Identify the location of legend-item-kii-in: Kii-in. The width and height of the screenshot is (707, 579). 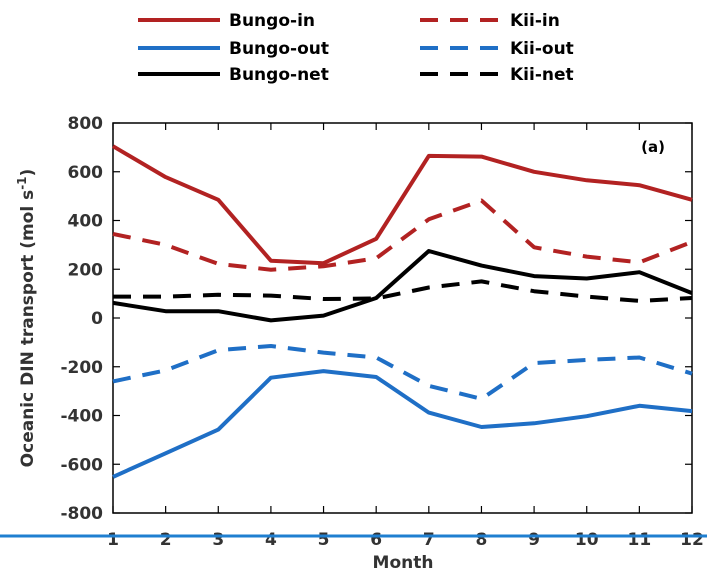
(490, 21).